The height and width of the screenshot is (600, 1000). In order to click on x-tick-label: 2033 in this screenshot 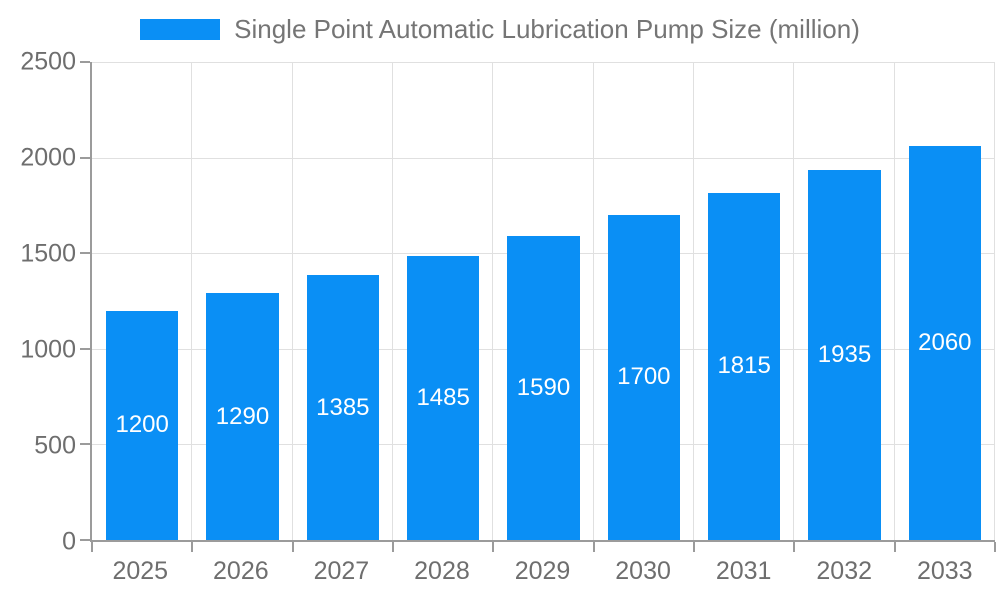, I will do `click(944, 571)`.